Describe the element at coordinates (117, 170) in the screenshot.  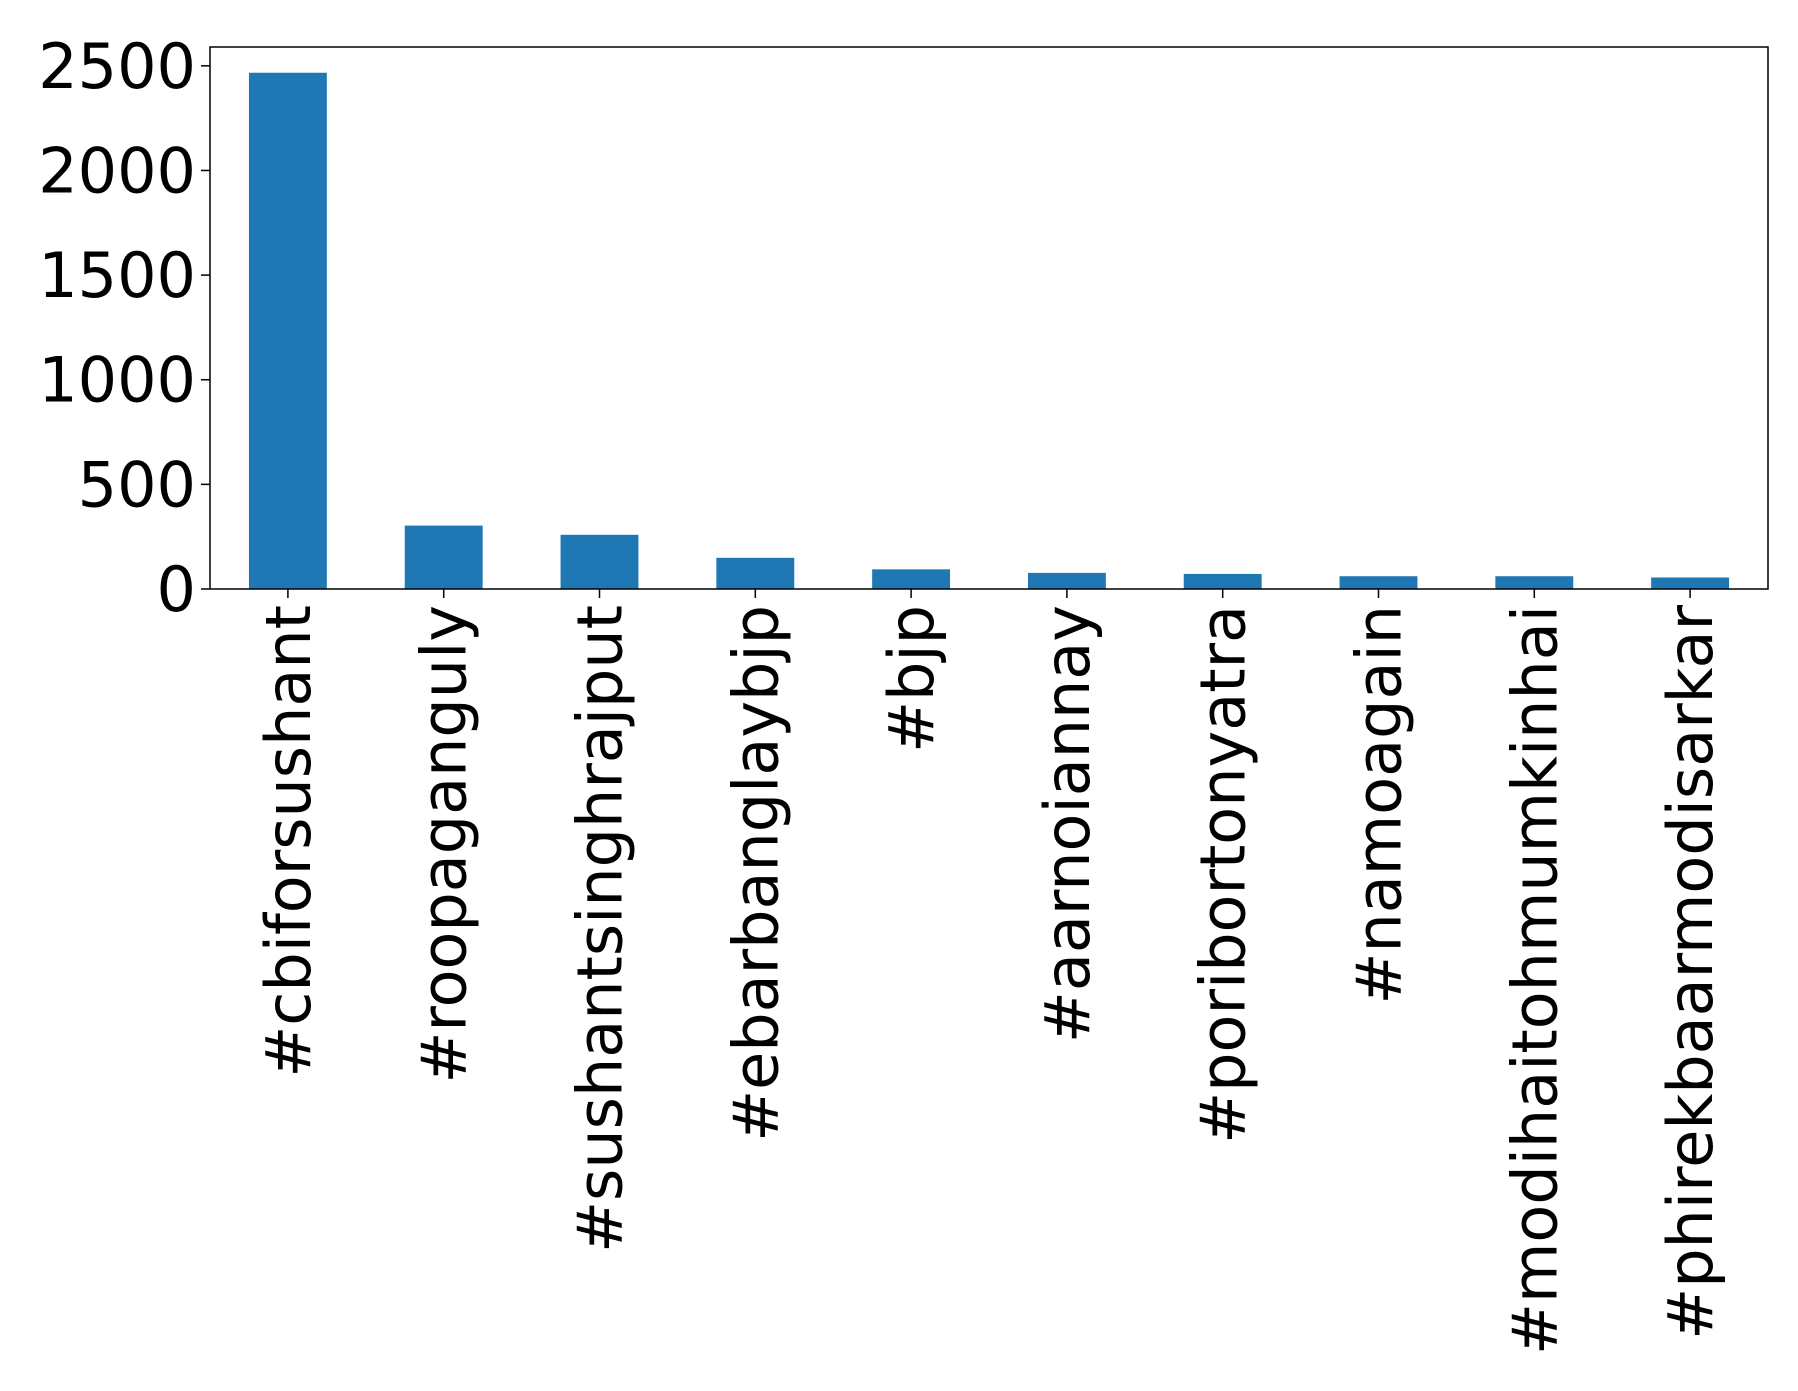
I see `y-tick-label: 2000` at that location.